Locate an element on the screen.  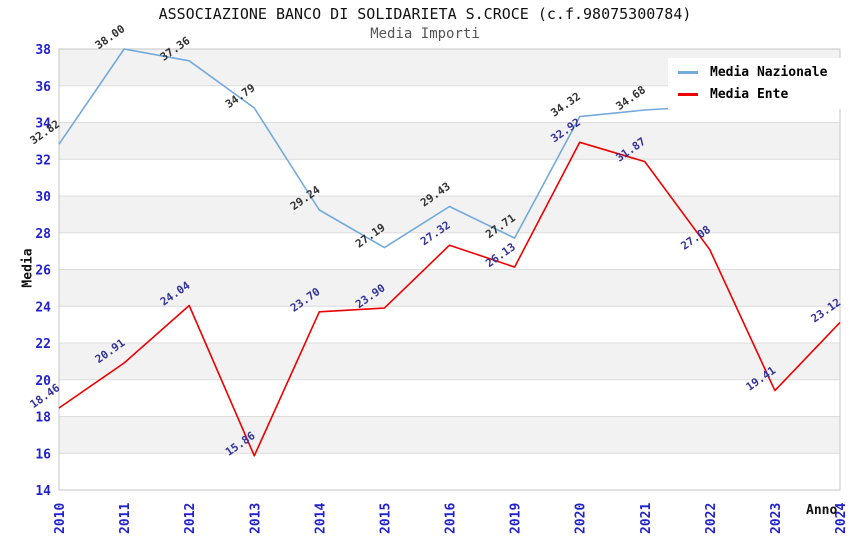
chart-subtitle: Media Importi is located at coordinates (425, 34).